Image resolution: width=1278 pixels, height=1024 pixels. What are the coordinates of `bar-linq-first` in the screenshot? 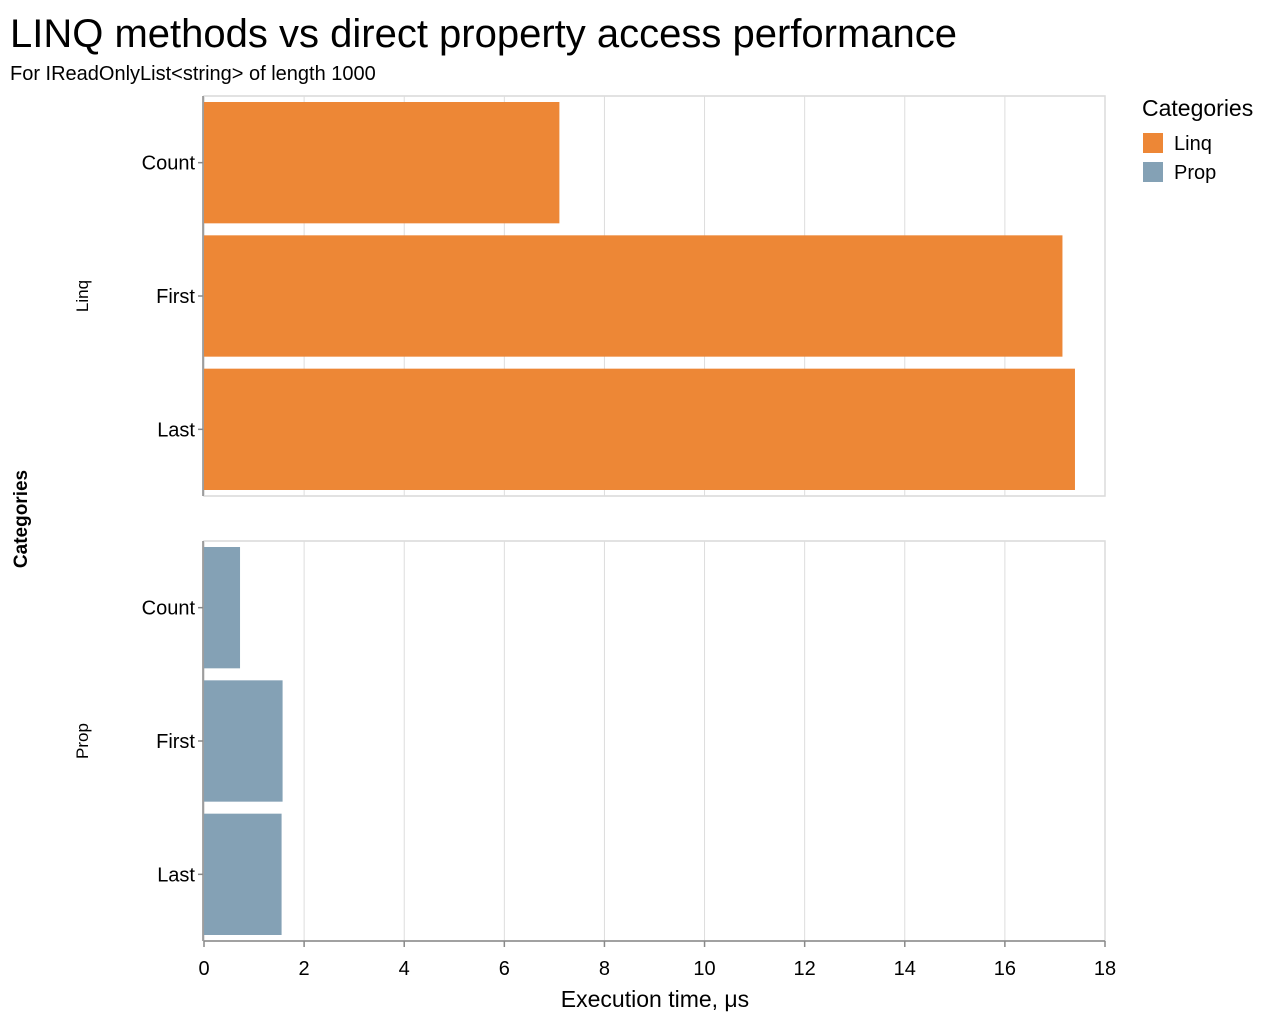 It's located at (633, 296).